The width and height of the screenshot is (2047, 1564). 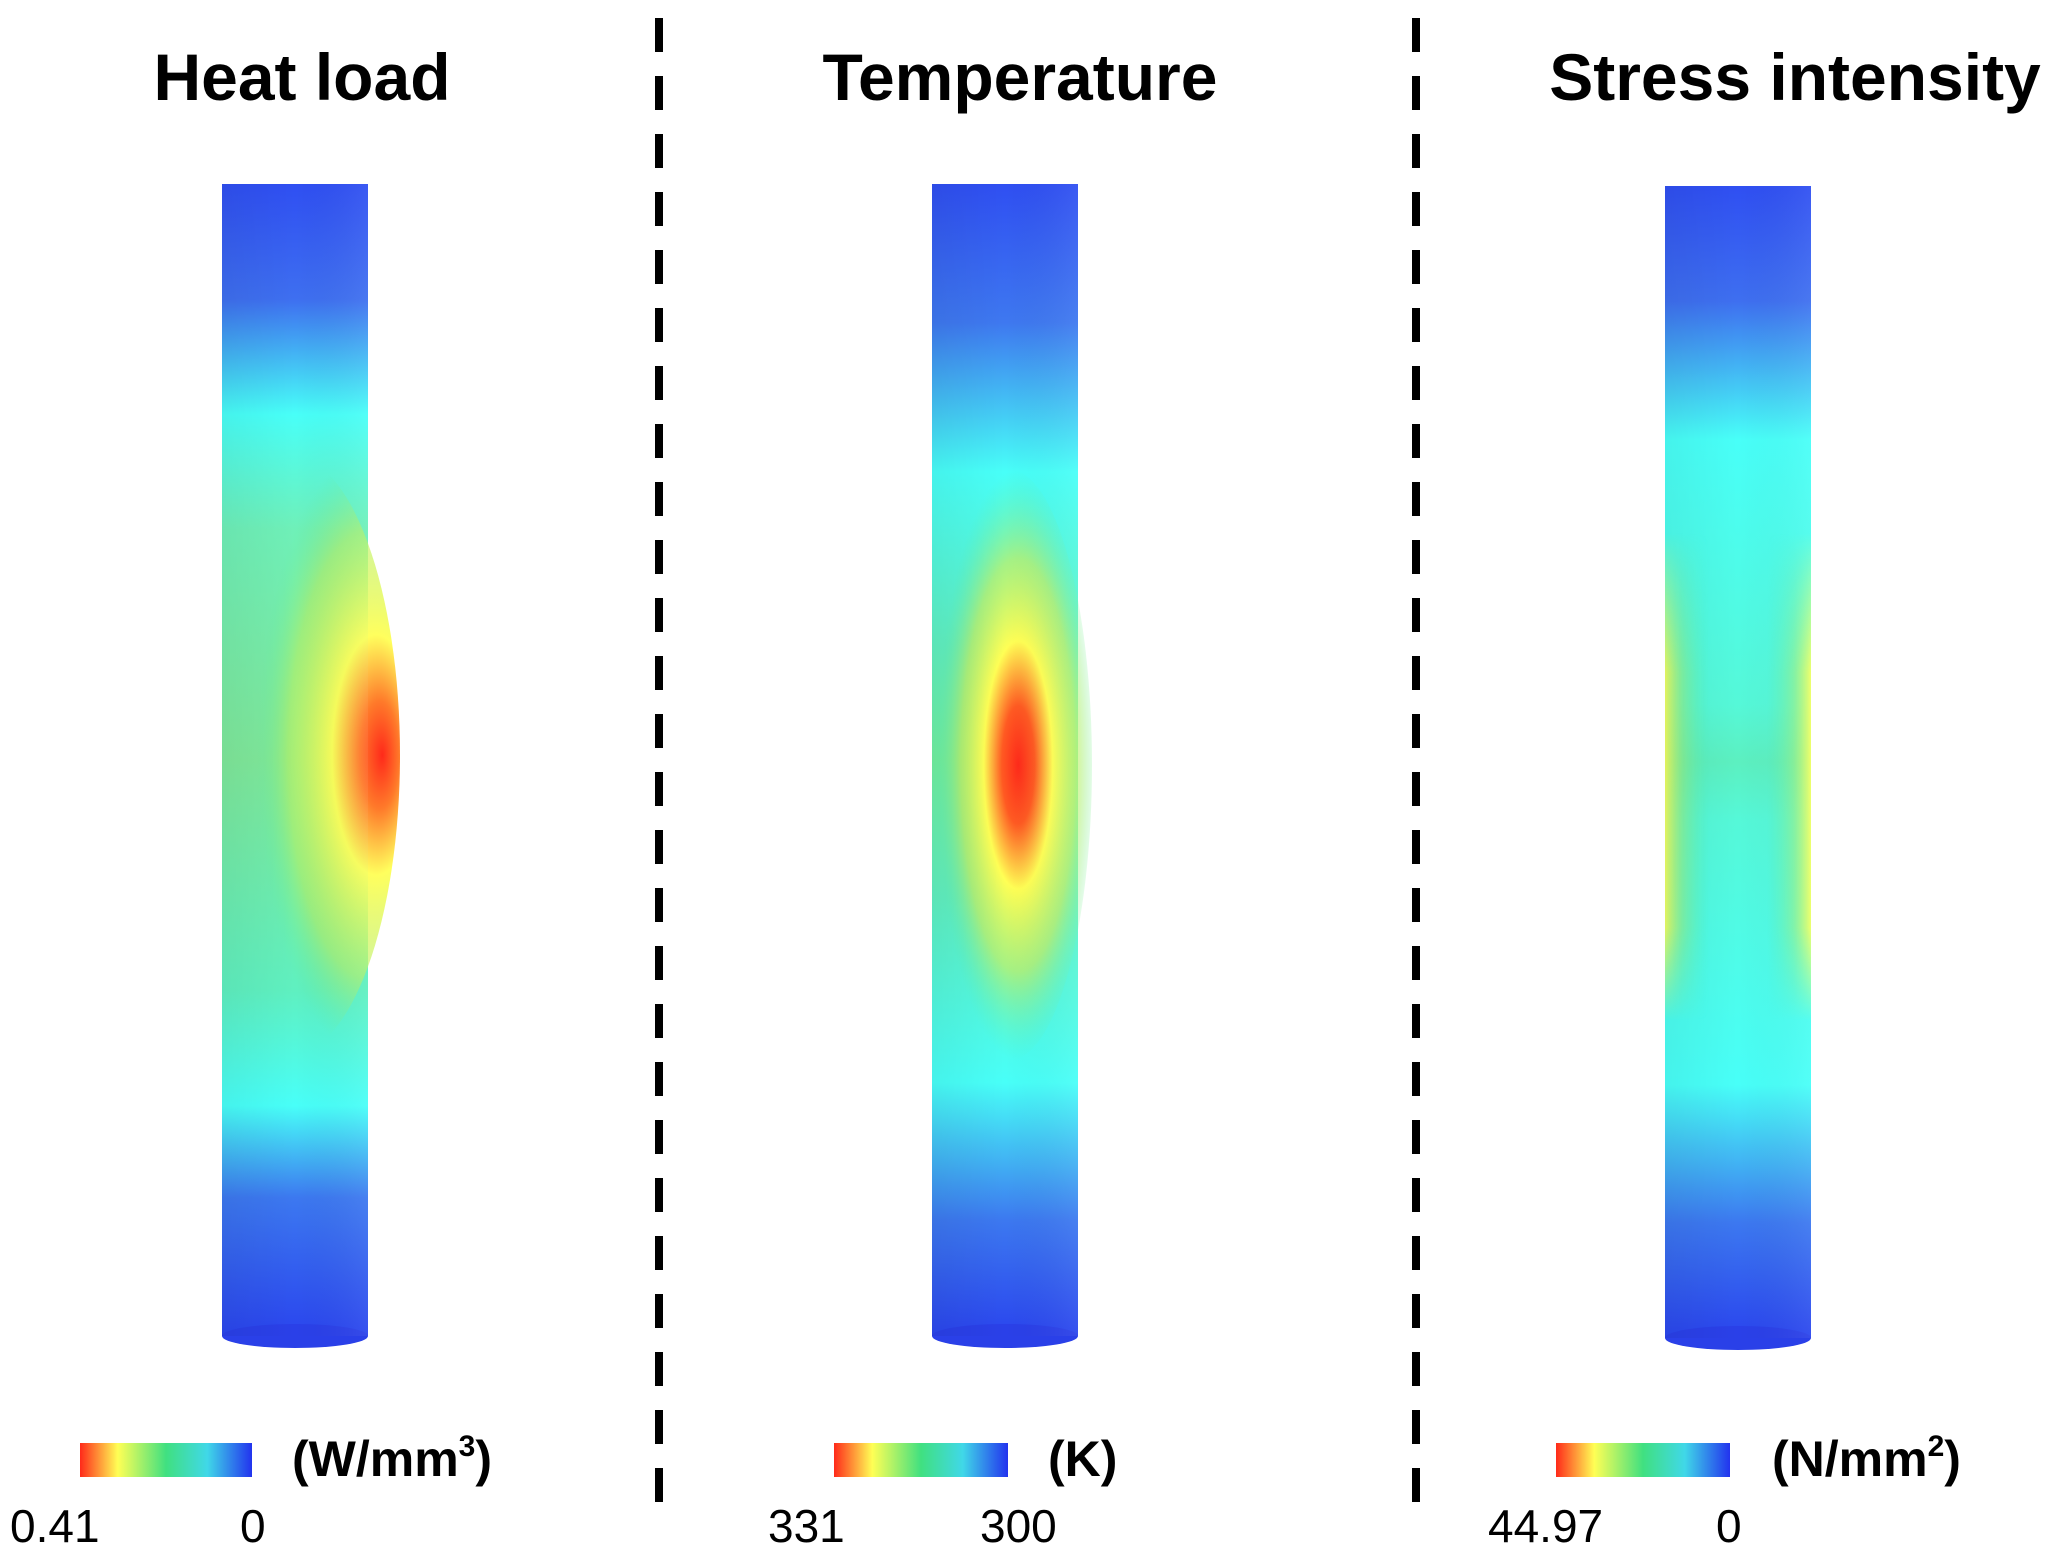 What do you see at coordinates (921, 1460) in the screenshot?
I see `temperature-colorbar` at bounding box center [921, 1460].